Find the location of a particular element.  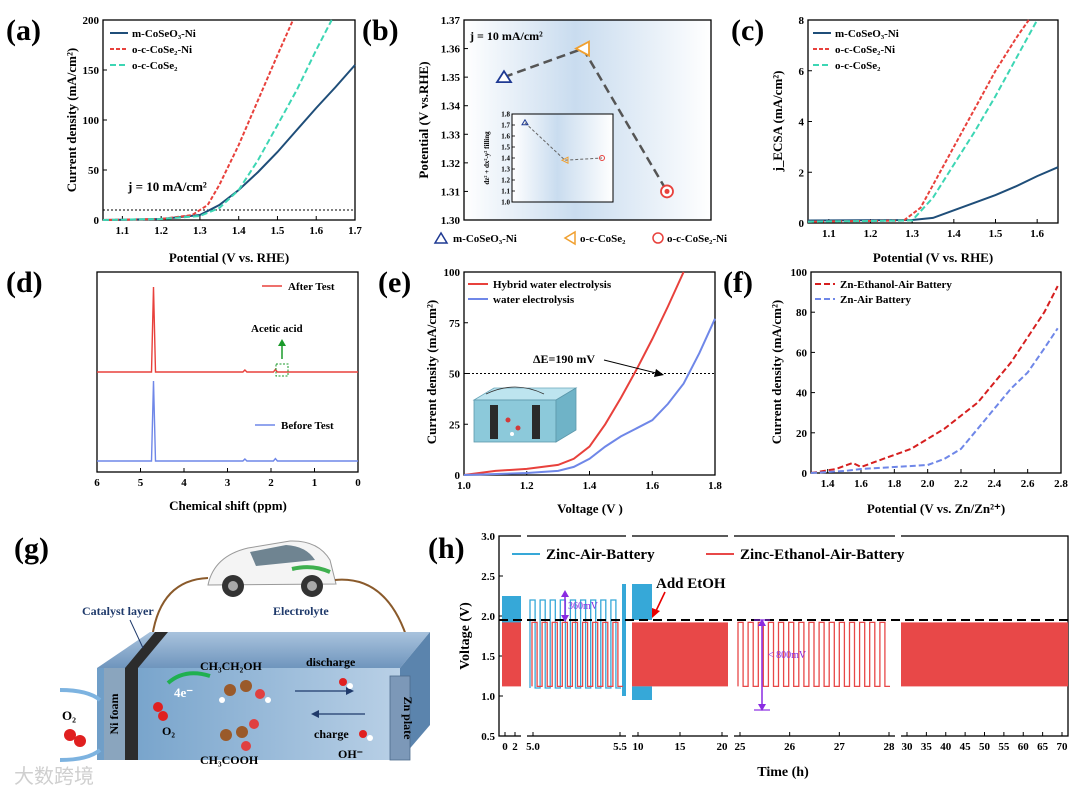

ytick-label-b-5: 1.35 is located at coordinates (451, 78).